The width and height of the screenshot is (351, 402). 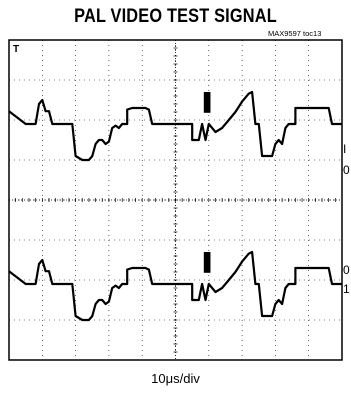 What do you see at coordinates (346, 270) in the screenshot?
I see `side-label-bottom-1: 0` at bounding box center [346, 270].